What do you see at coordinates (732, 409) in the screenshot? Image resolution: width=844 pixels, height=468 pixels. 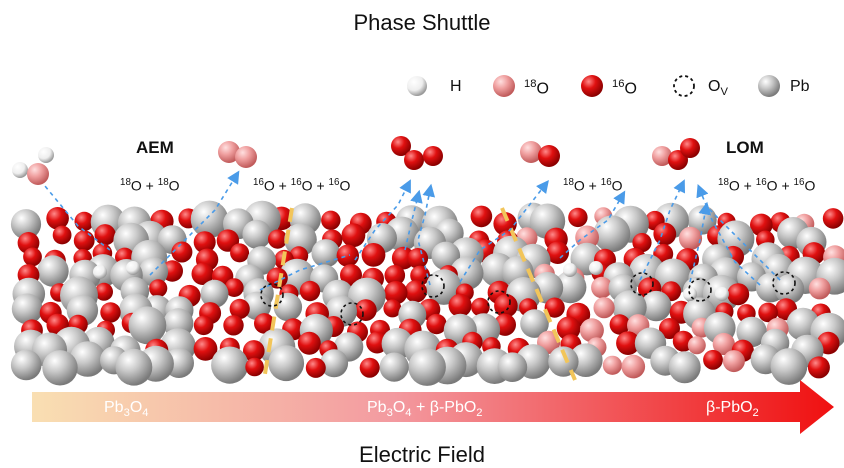 I see `phase-label-pbo2: β-PbO2` at bounding box center [732, 409].